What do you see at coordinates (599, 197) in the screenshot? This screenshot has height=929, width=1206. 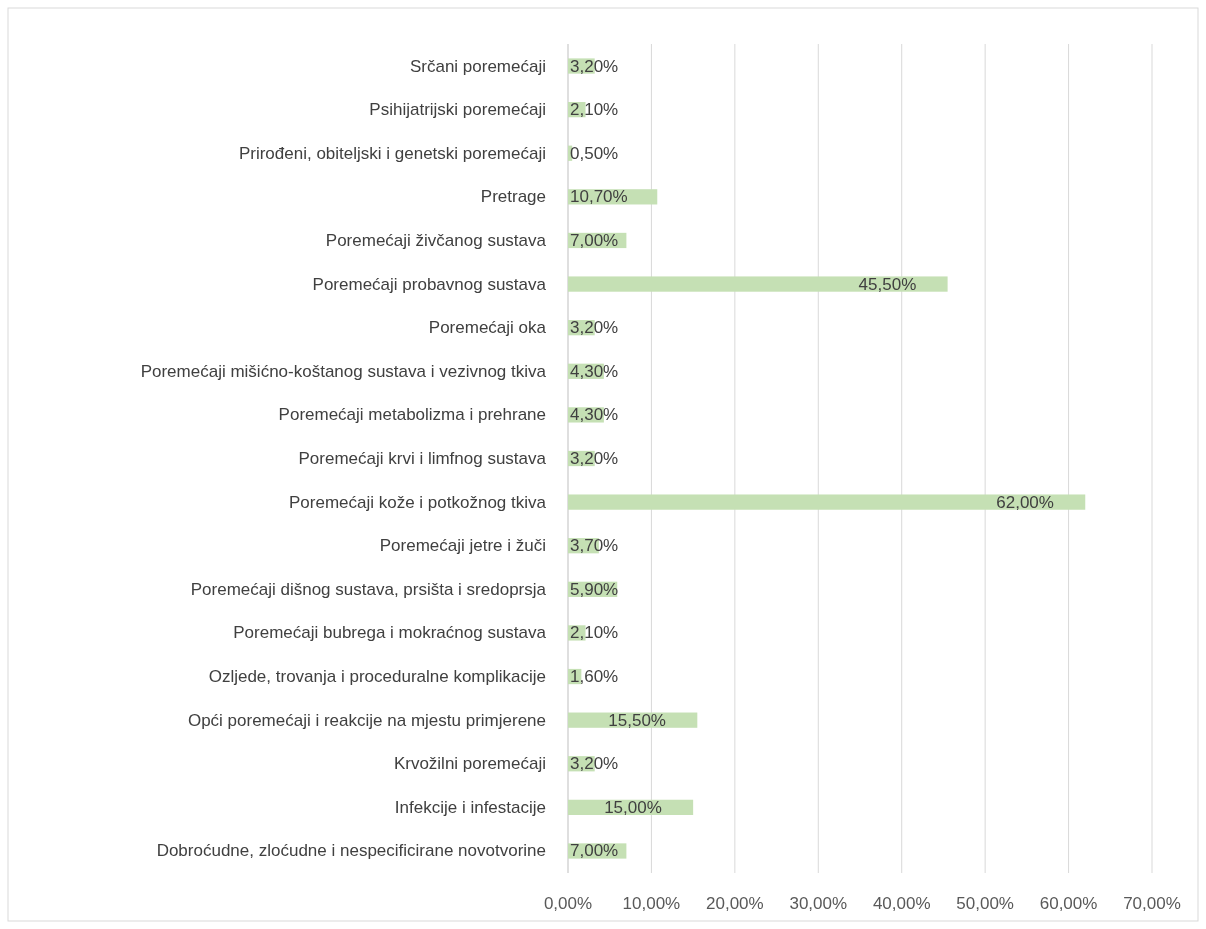 I see `data-label: 10,70%` at bounding box center [599, 197].